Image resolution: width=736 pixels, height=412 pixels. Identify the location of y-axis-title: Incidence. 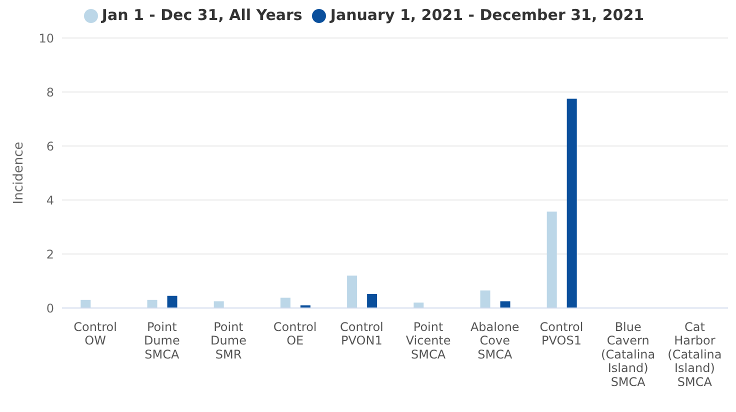
(19, 173).